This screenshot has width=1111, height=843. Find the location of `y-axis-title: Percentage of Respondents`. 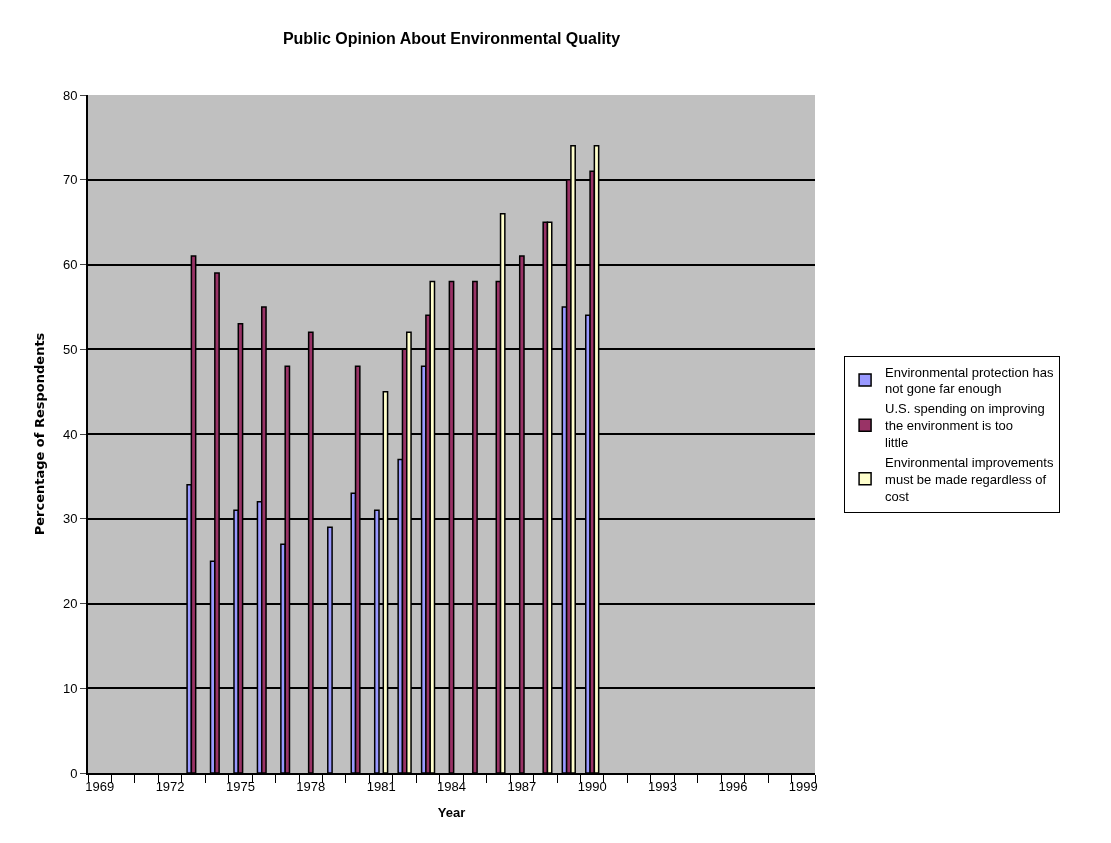

y-axis-title: Percentage of Respondents is located at coordinates (40, 434).